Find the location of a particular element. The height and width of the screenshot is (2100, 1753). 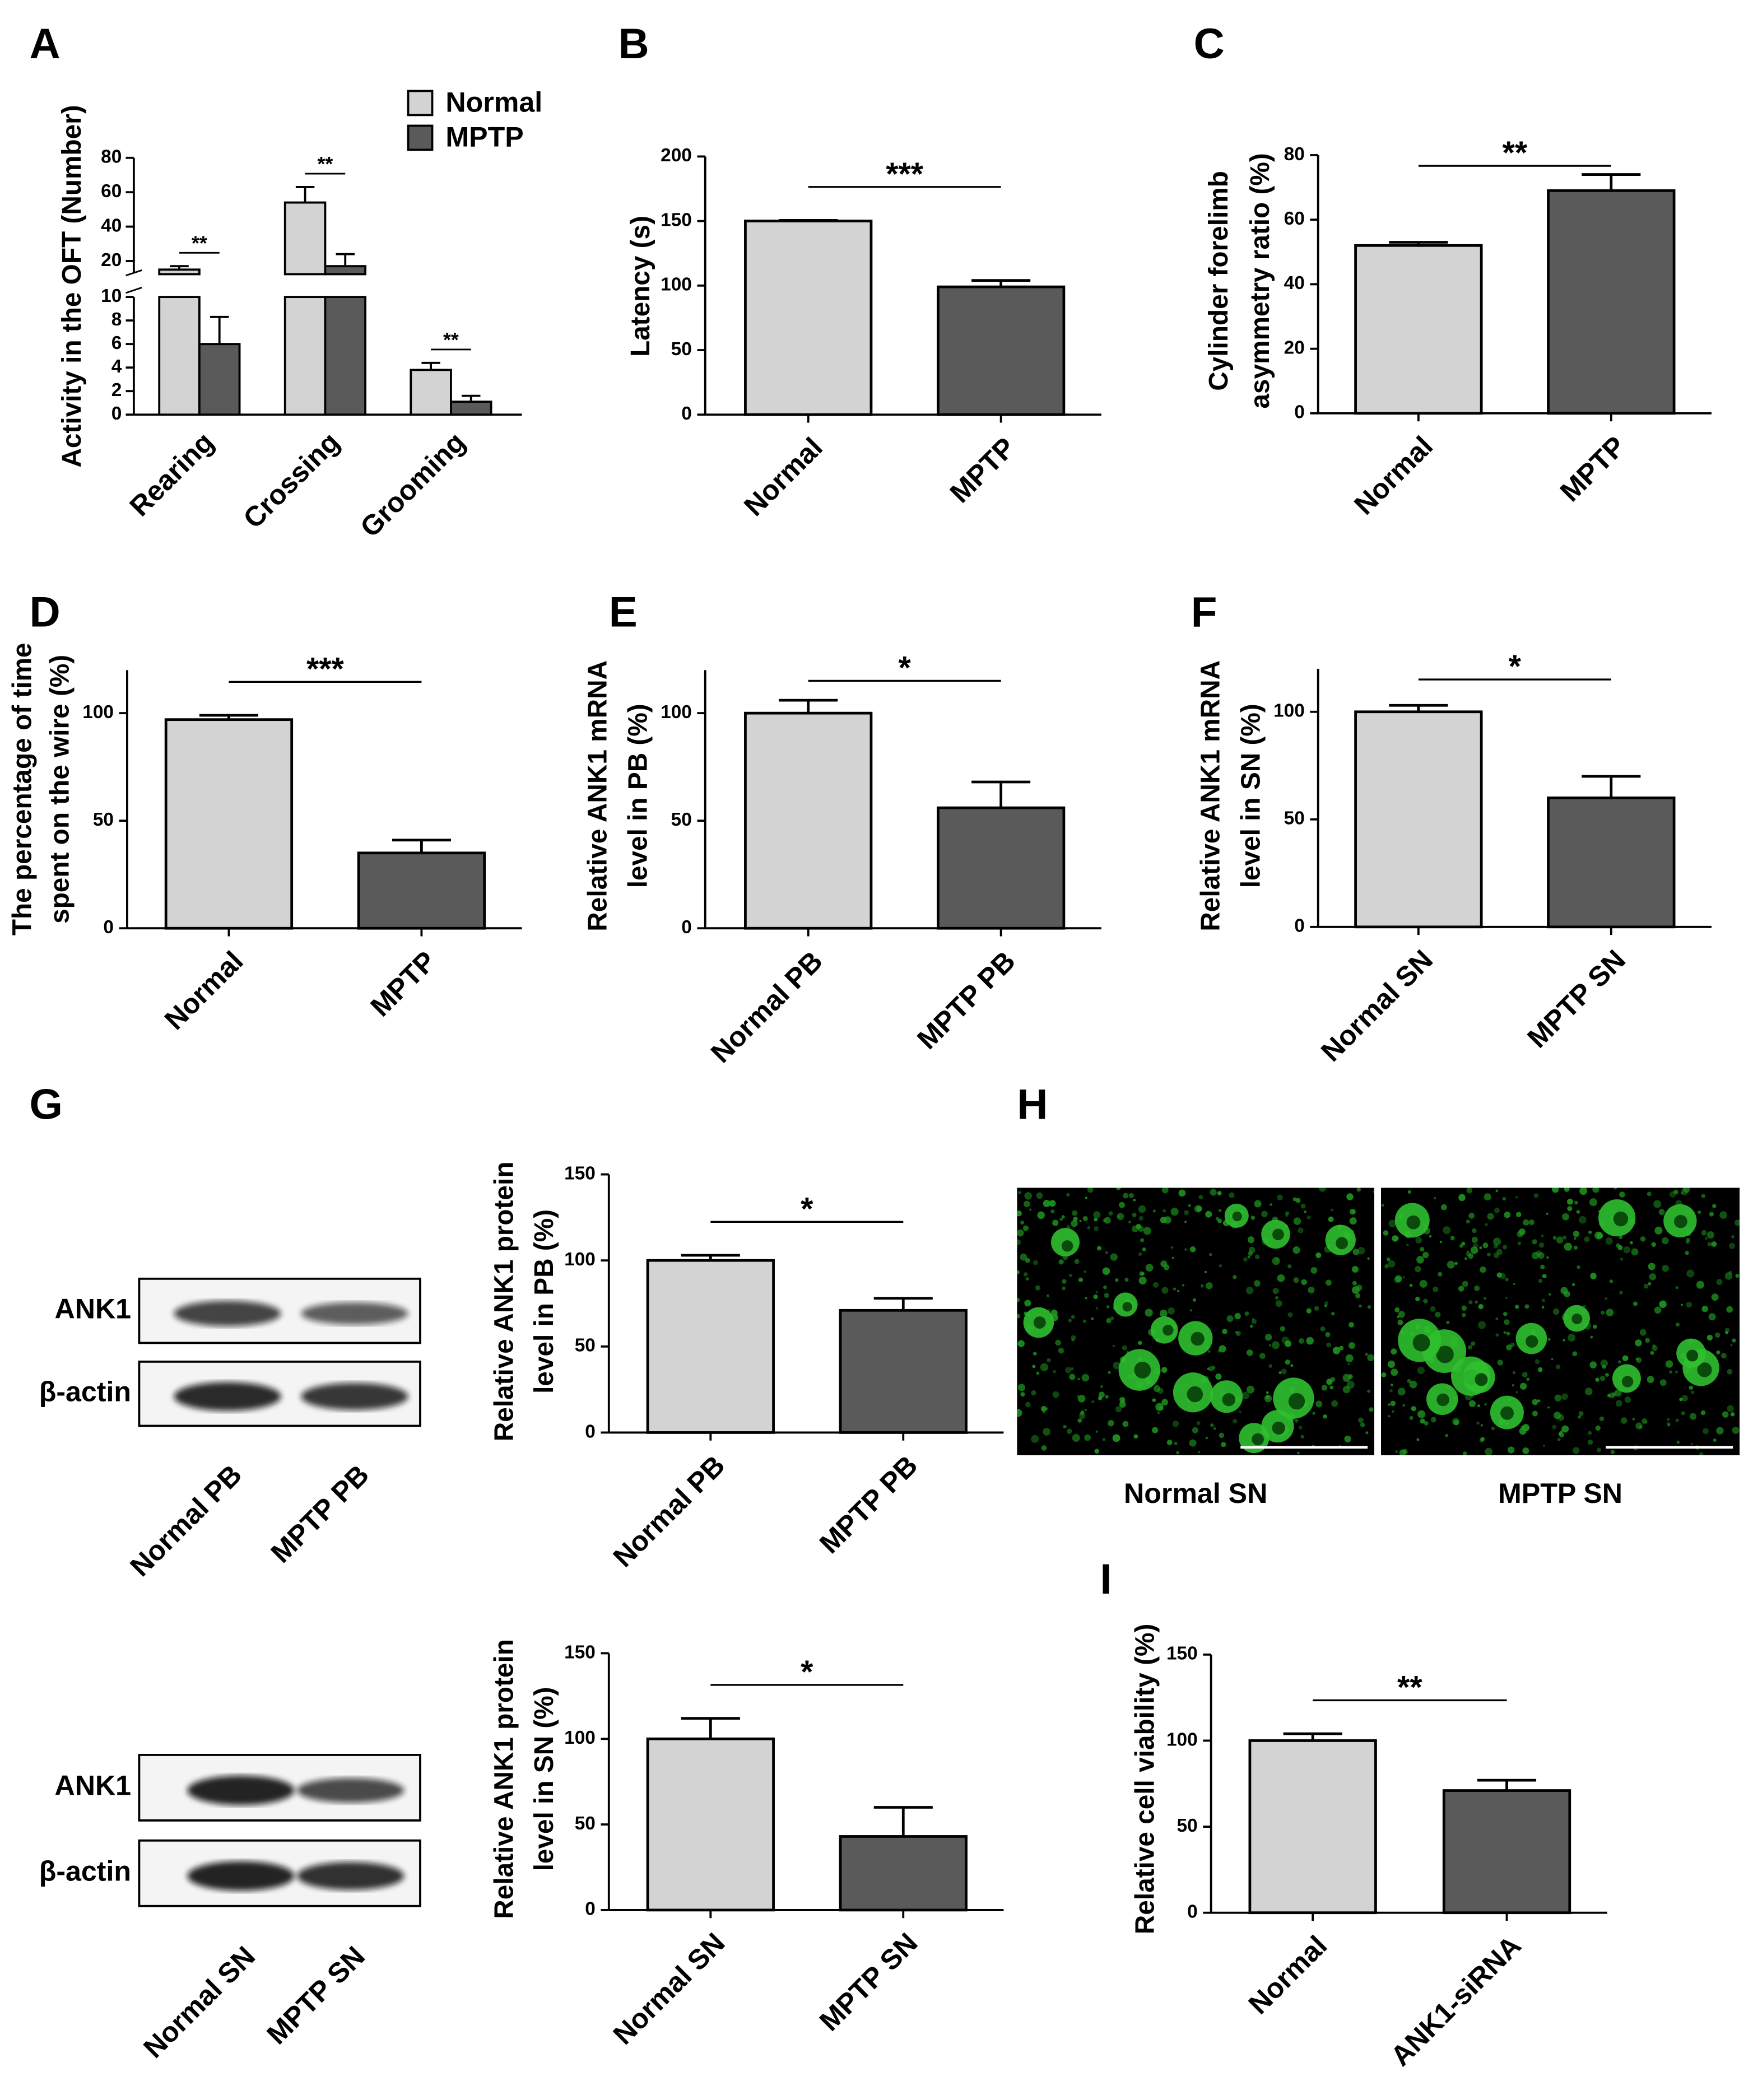

significance: * is located at coordinates (1515, 667).